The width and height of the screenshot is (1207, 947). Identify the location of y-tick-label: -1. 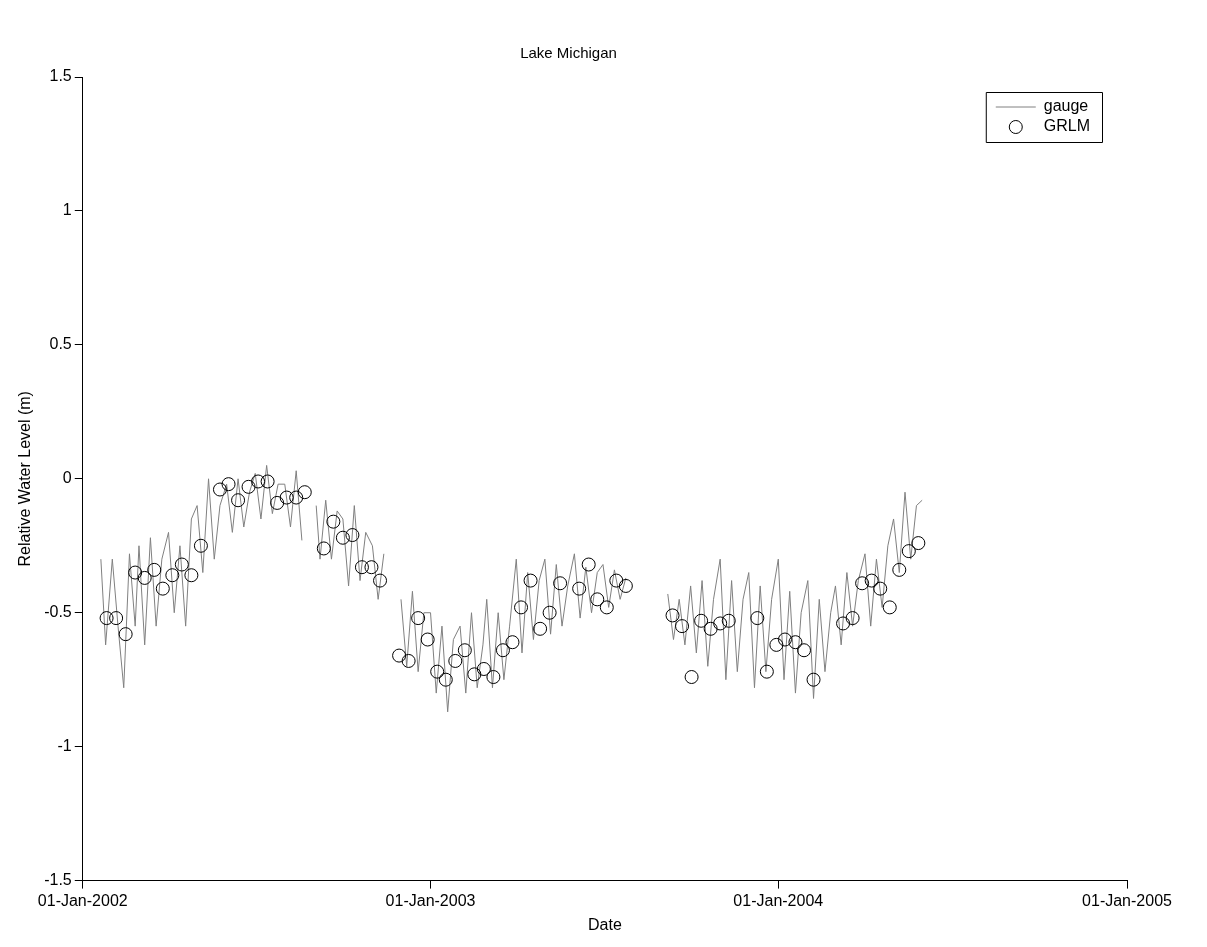
(64, 746).